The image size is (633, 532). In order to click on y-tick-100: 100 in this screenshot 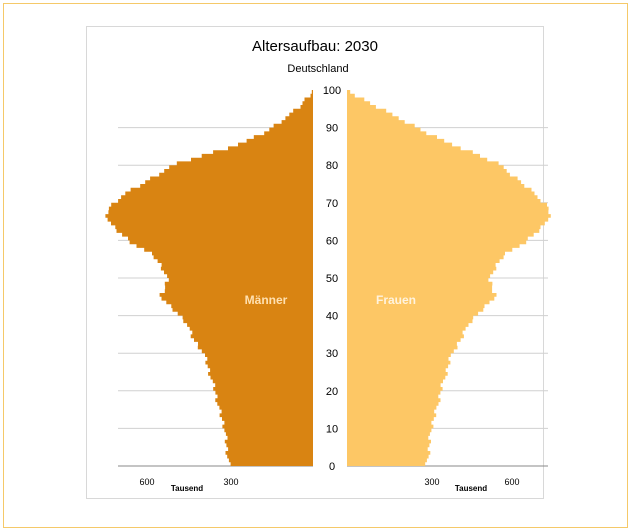, I will do `click(332, 91)`.